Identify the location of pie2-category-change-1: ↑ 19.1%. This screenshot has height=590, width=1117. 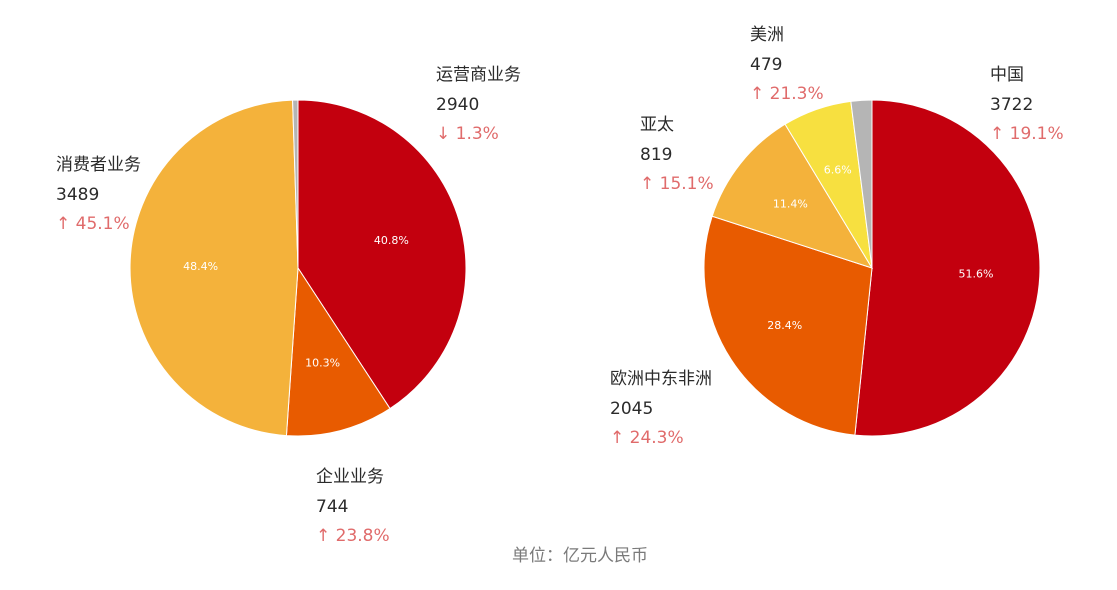
(1027, 134).